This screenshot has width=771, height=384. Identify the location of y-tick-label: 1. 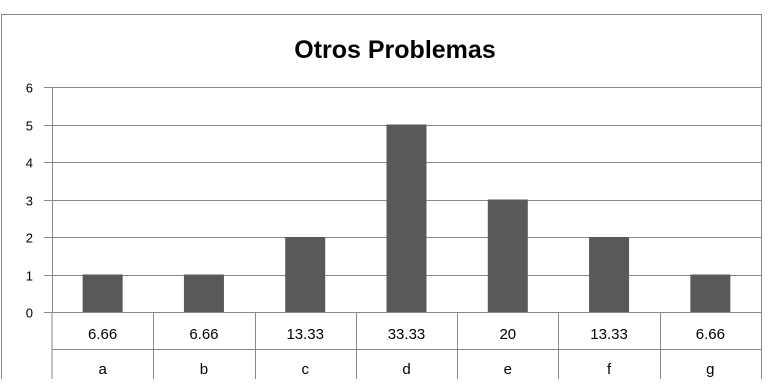
(29, 276).